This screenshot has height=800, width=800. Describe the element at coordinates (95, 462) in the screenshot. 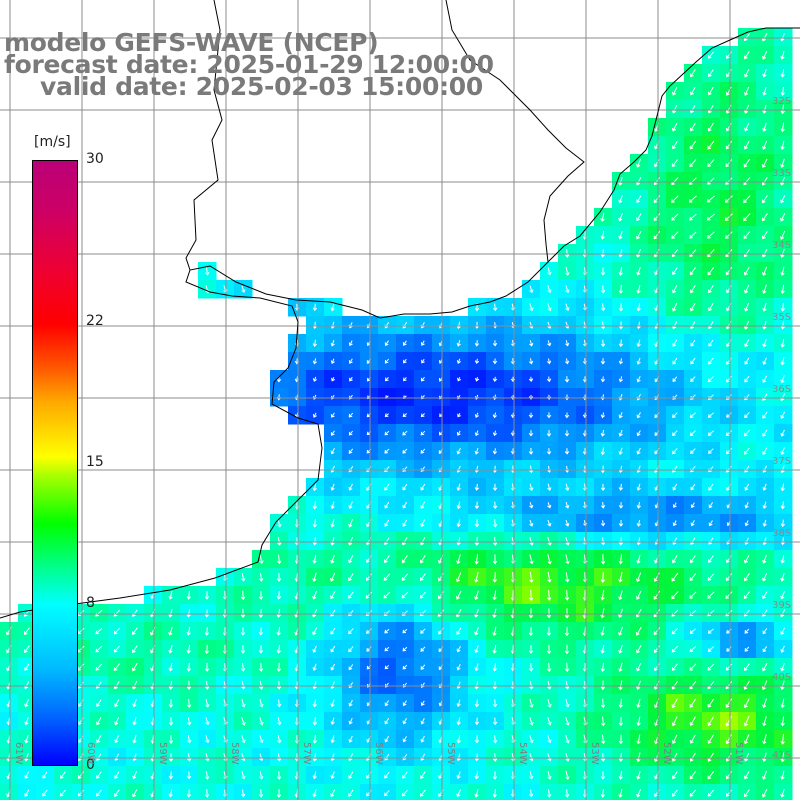

I see `colorbar-tick-label: 15` at that location.